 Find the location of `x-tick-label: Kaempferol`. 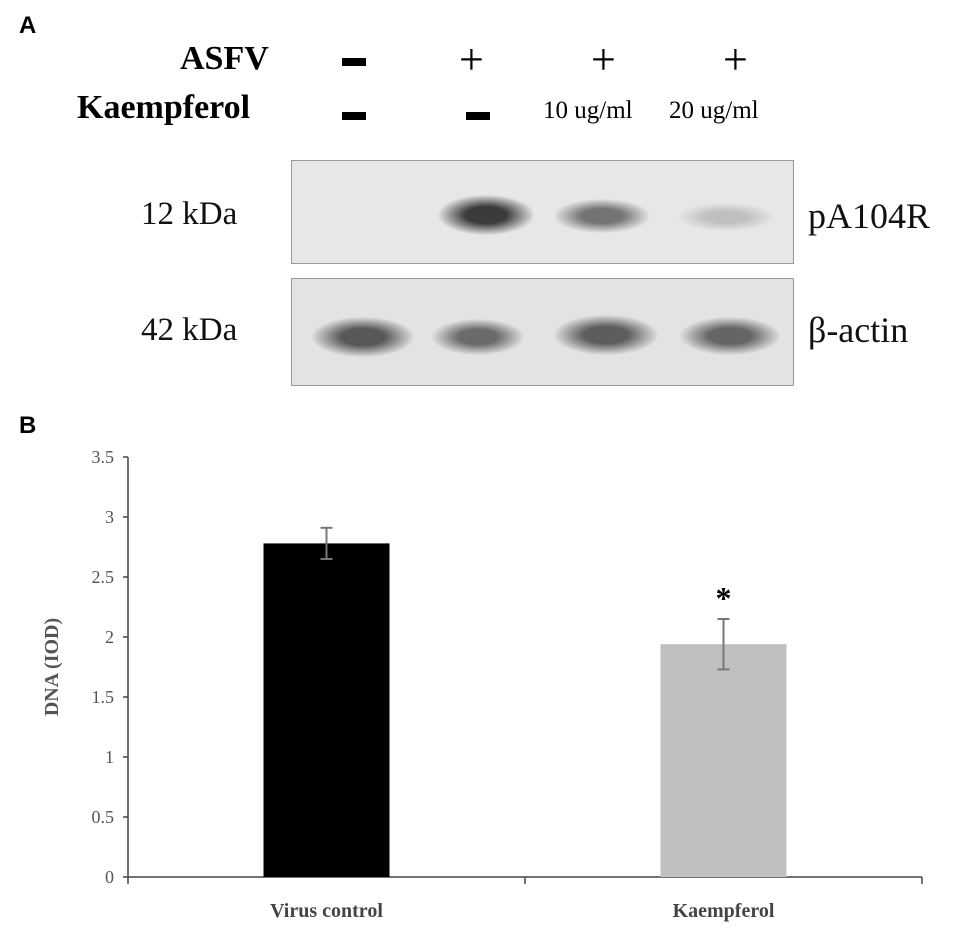

x-tick-label: Kaempferol is located at coordinates (724, 911).